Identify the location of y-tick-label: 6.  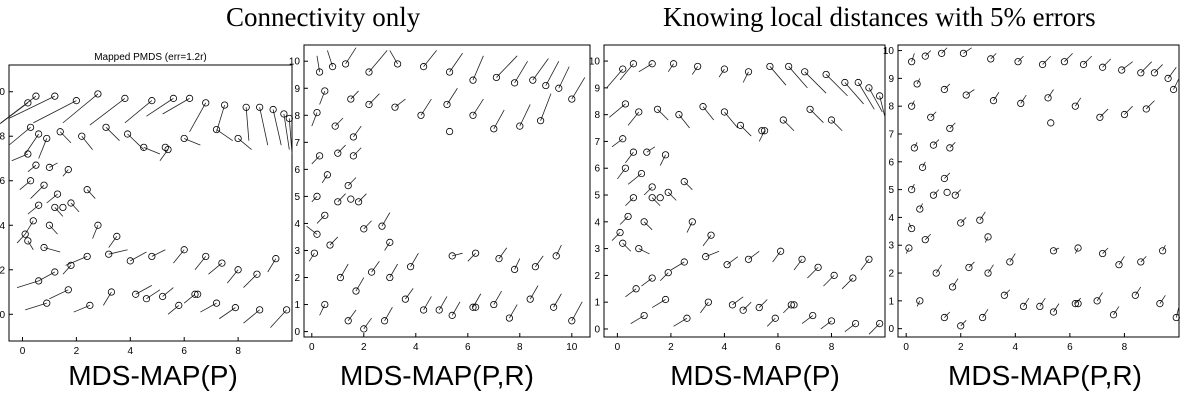
(891, 162).